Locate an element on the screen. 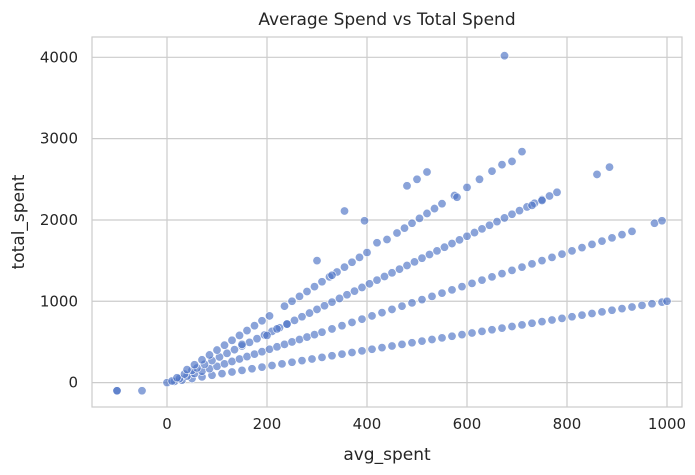  y-axis-label: total_spent is located at coordinates (19, 221).